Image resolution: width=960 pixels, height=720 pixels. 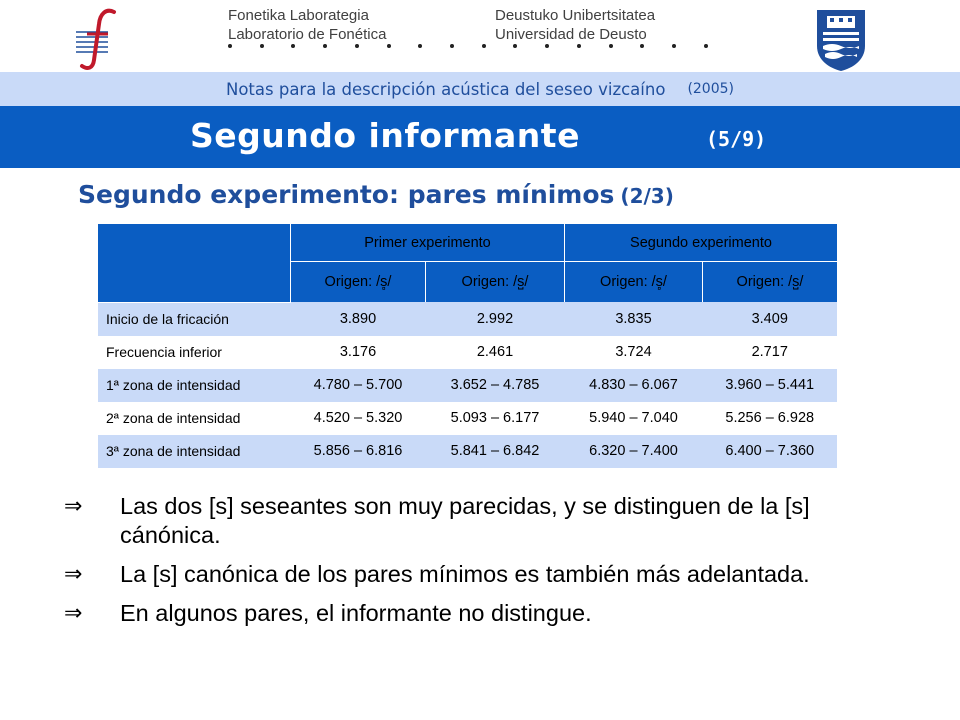 I want to click on table-cell: 6.320 – 7.400, so click(x=633, y=451).